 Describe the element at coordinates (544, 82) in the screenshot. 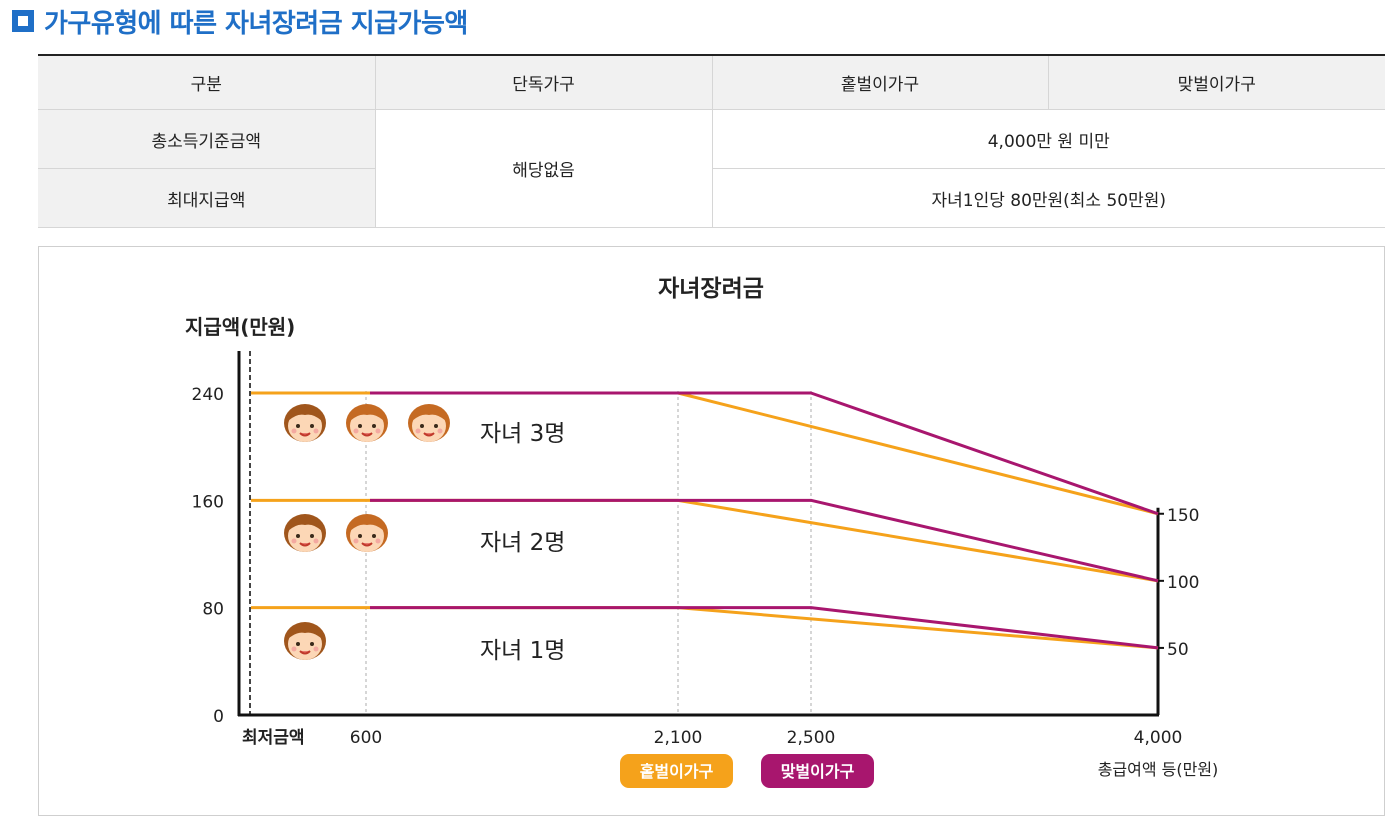

I see `column-header: 단독가구` at that location.